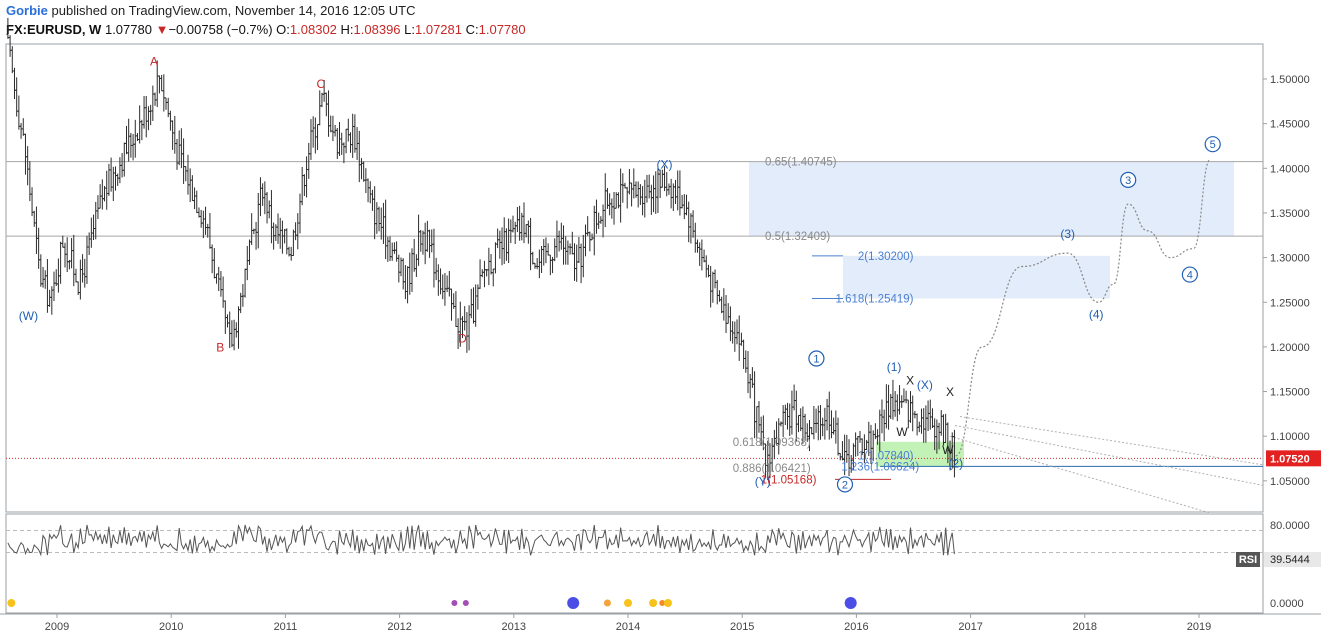 The width and height of the screenshot is (1321, 641). What do you see at coordinates (1290, 303) in the screenshot?
I see `y-tick-label: 1.25000` at bounding box center [1290, 303].